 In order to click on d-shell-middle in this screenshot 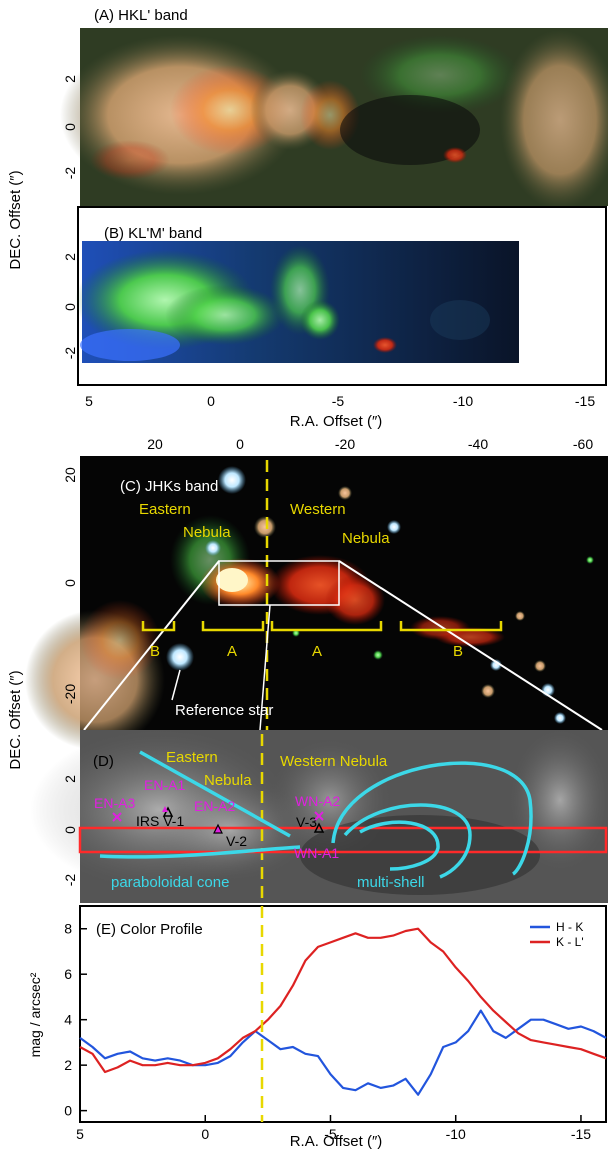, I will do `click(407, 841)`.